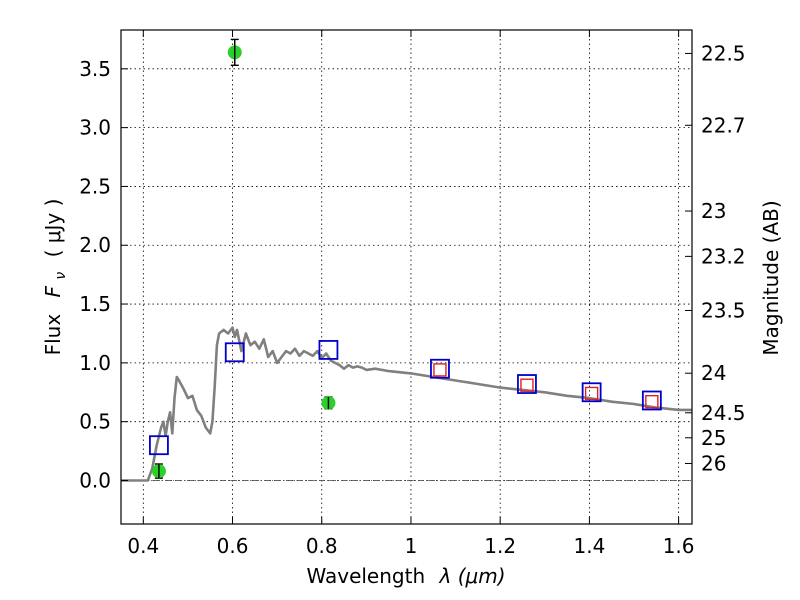 The image size is (800, 600). I want to click on y2-tick-label: 25, so click(713, 438).